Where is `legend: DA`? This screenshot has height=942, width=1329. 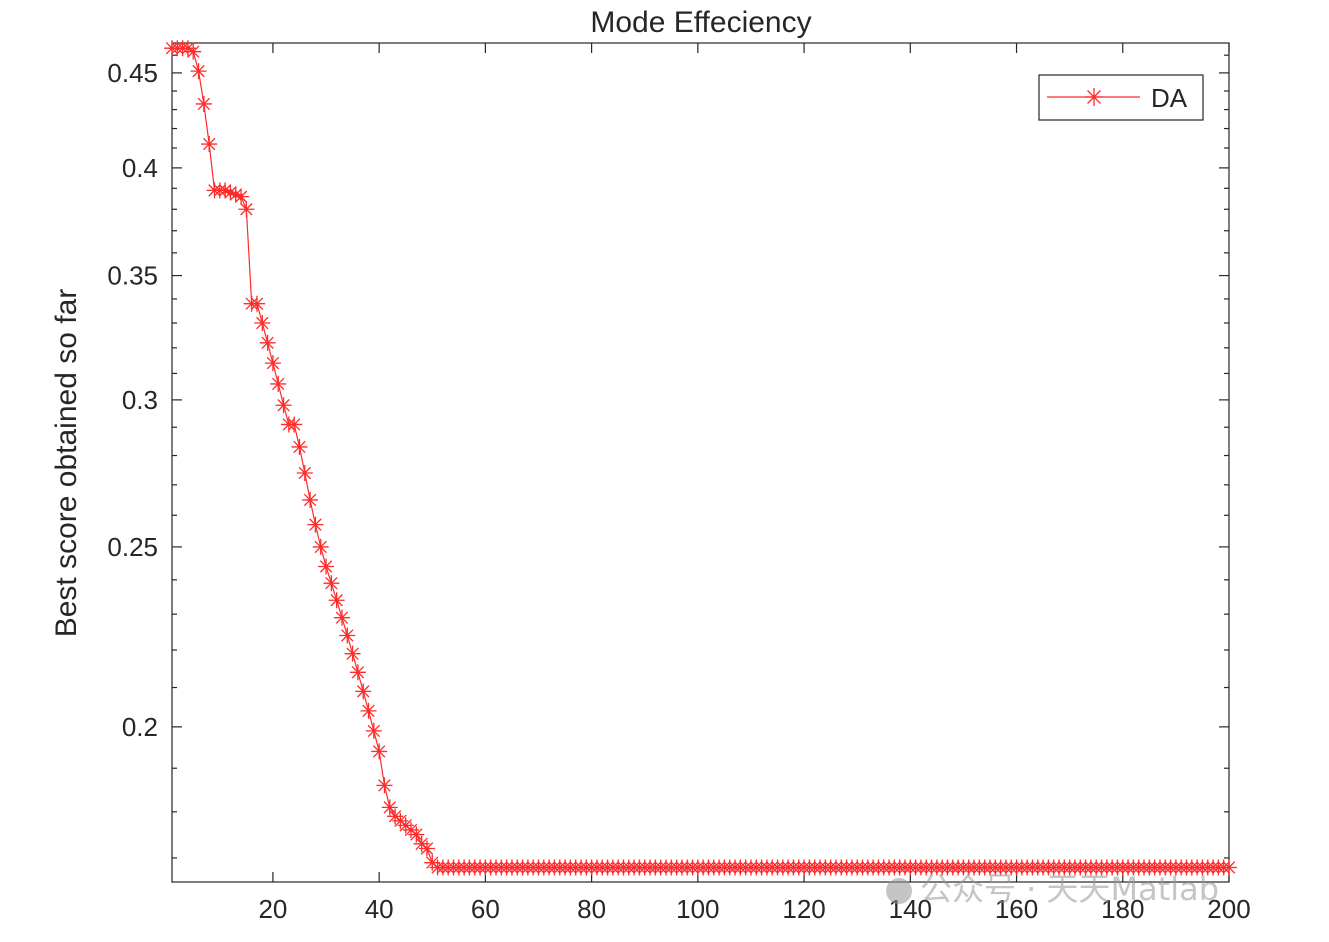 legend: DA is located at coordinates (1121, 97).